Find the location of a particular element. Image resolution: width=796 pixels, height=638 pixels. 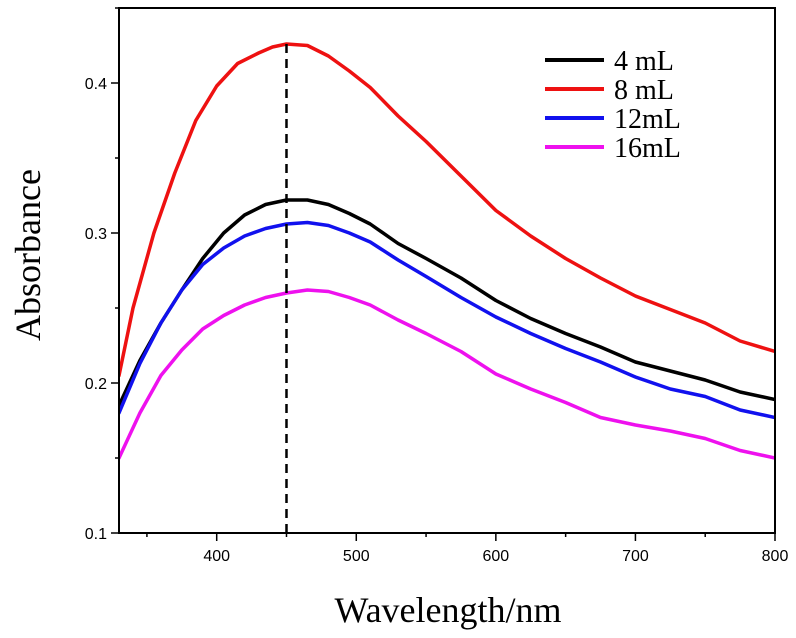

y-tick-label: 0.3 is located at coordinates (96, 234).